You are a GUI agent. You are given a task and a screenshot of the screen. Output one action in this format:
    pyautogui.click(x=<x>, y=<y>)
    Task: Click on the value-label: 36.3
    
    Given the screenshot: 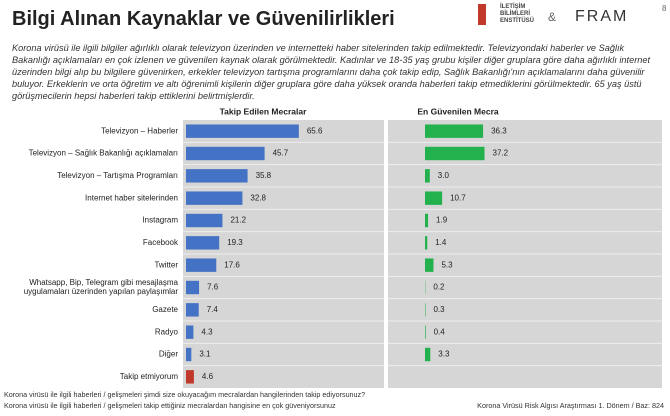 What is the action you would take?
    pyautogui.click(x=499, y=130)
    